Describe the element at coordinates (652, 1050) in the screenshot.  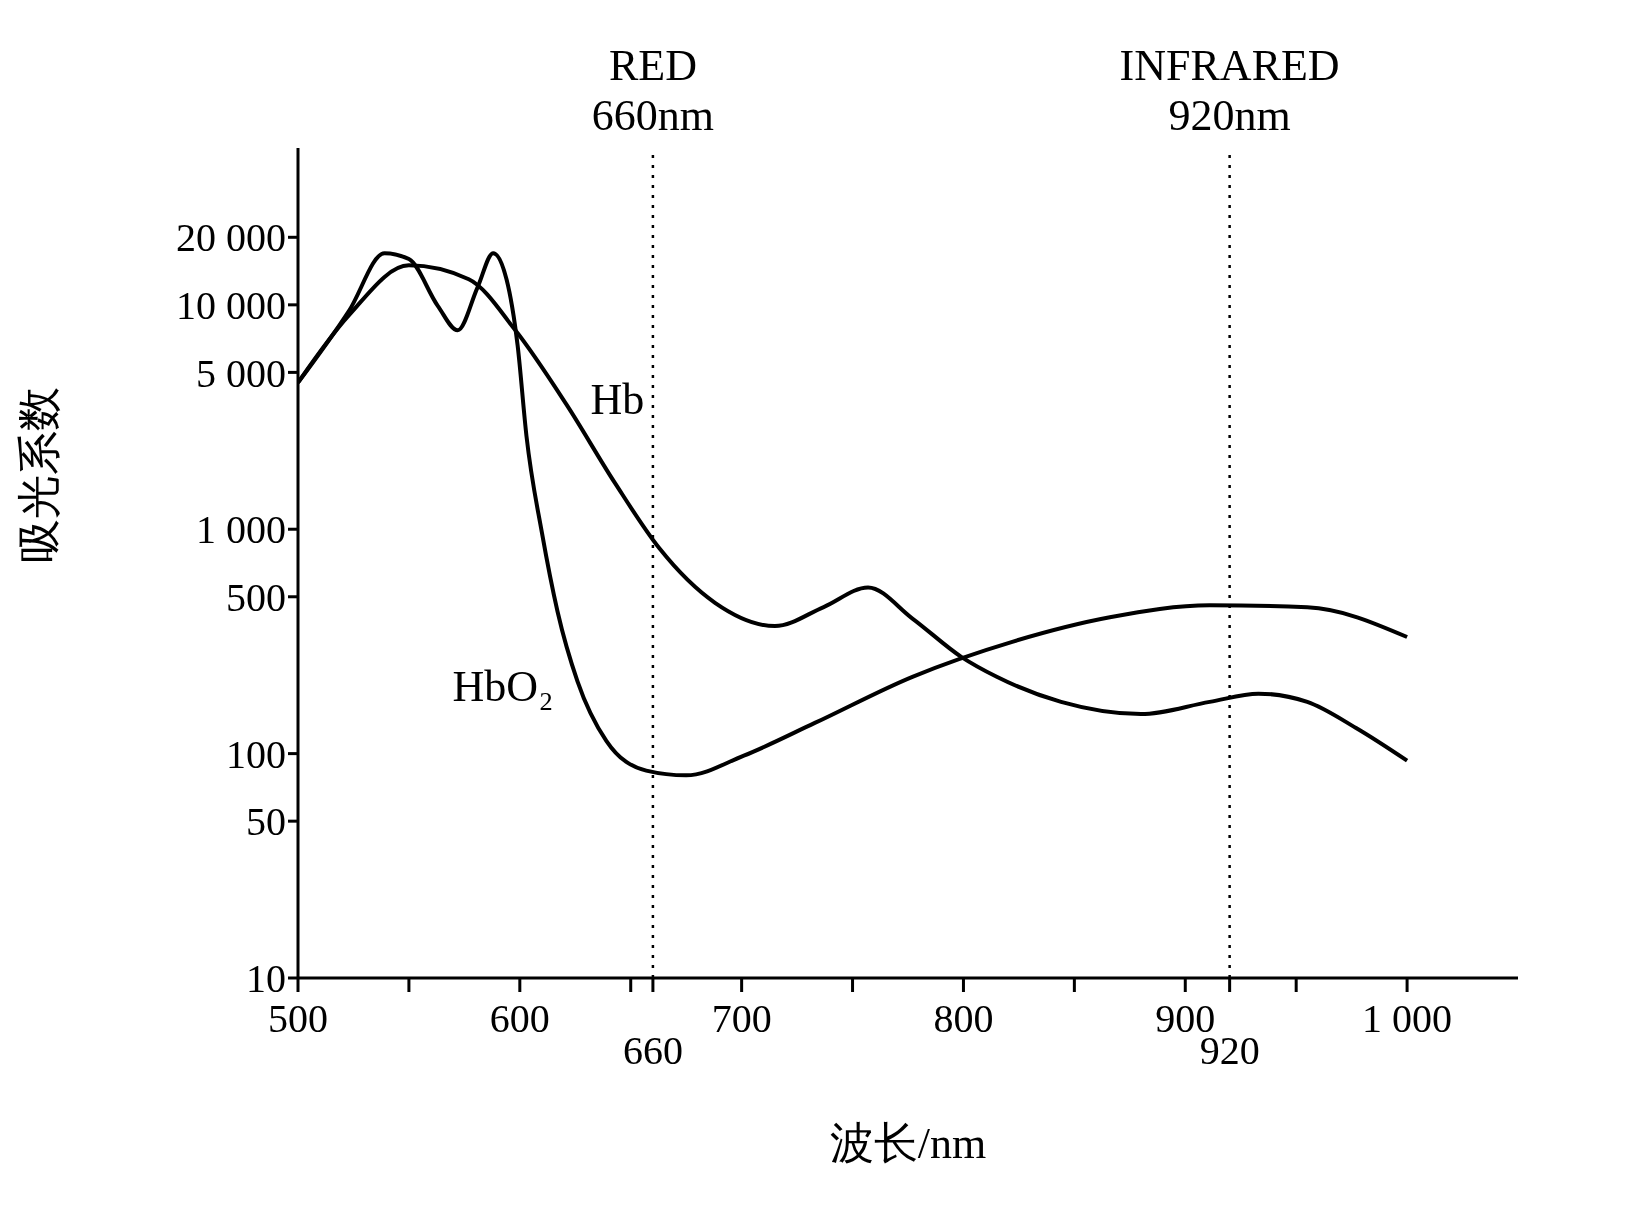
I see `text: 660` at that location.